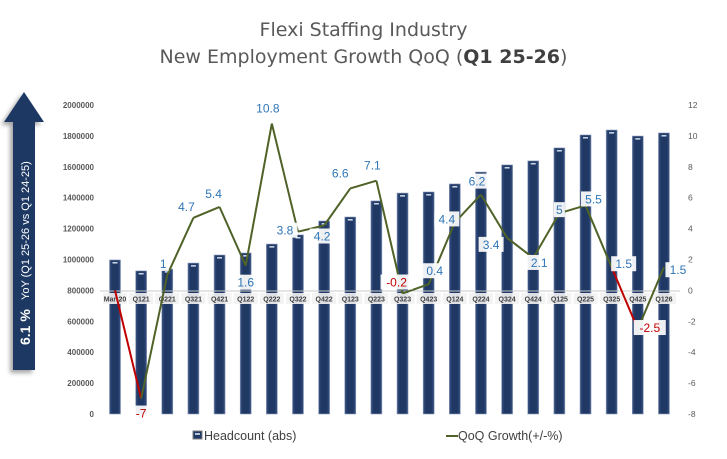 This screenshot has height=459, width=727. What do you see at coordinates (141, 414) in the screenshot?
I see `data-label: -7` at bounding box center [141, 414].